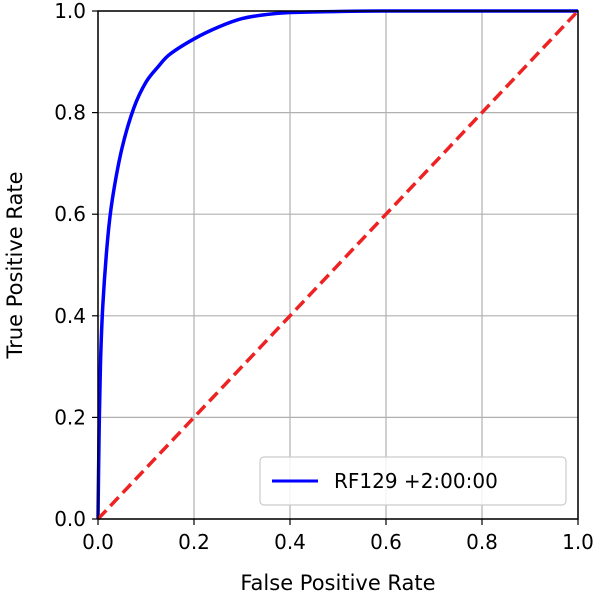 This screenshot has height=593, width=598. I want to click on legend: RF129 +2:00:00, so click(413, 481).